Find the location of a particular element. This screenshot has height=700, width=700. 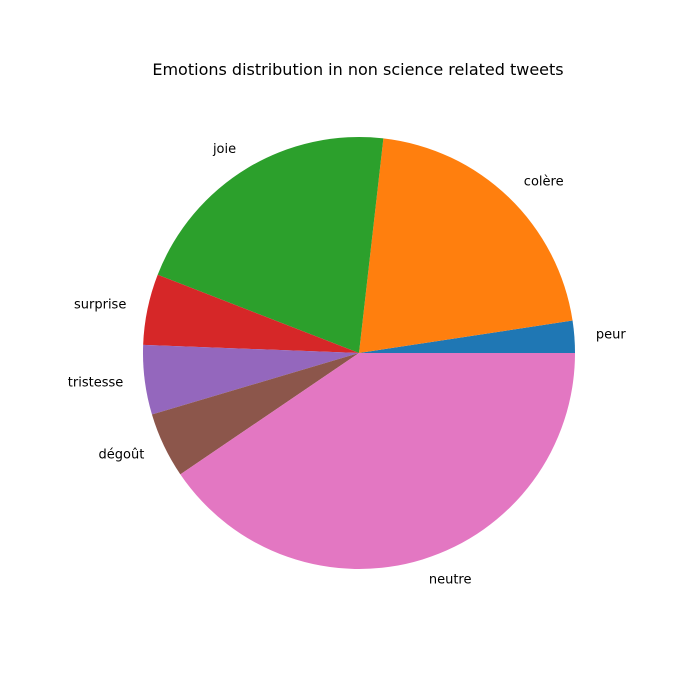

pie-label-tristesse: tristesse is located at coordinates (95, 382).